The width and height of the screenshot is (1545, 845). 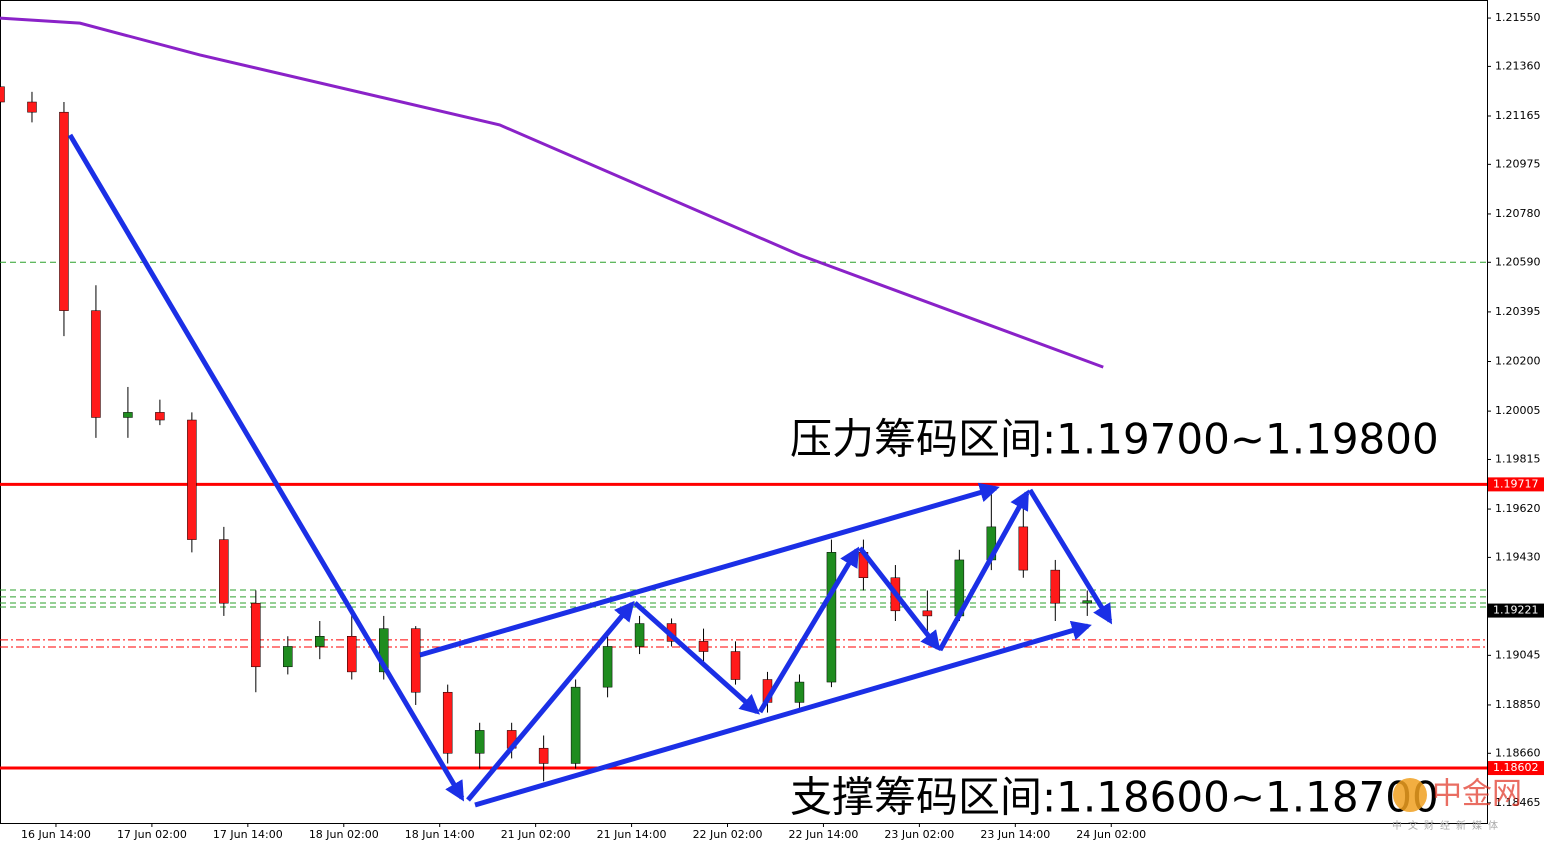 What do you see at coordinates (1448, 825) in the screenshot?
I see `watermark-slogan: 中文财经新媒体` at bounding box center [1448, 825].